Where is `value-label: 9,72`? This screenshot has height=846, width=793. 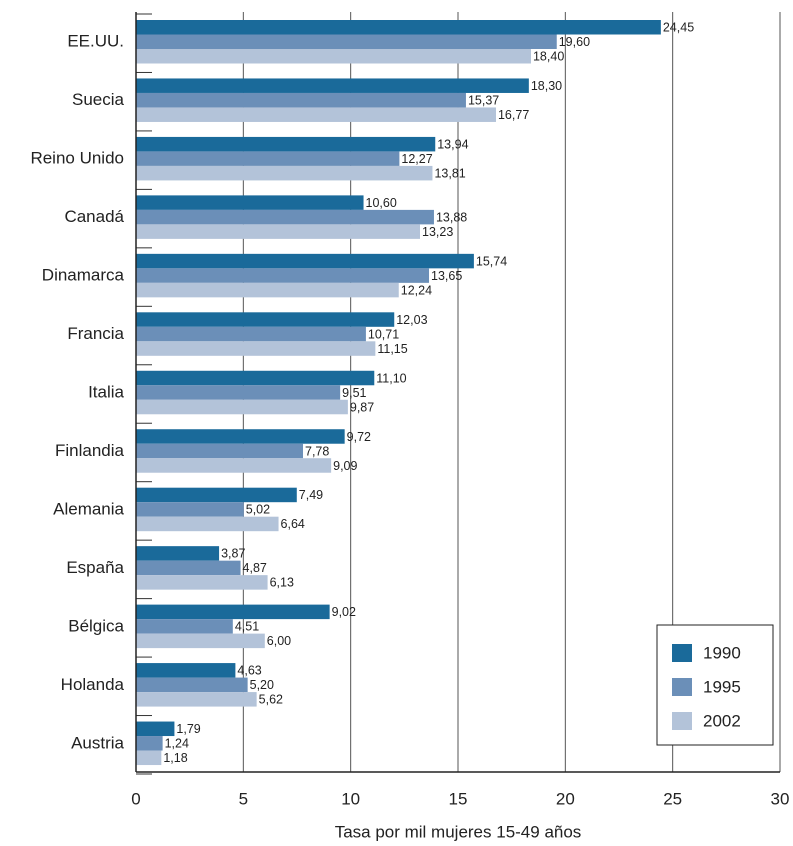 value-label: 9,72 is located at coordinates (359, 437).